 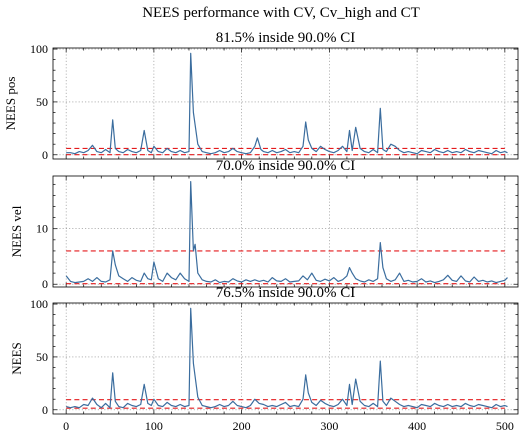 I want to click on figure-suptitle: NEES performance with CV, Cv_high and CT, so click(x=281, y=13).